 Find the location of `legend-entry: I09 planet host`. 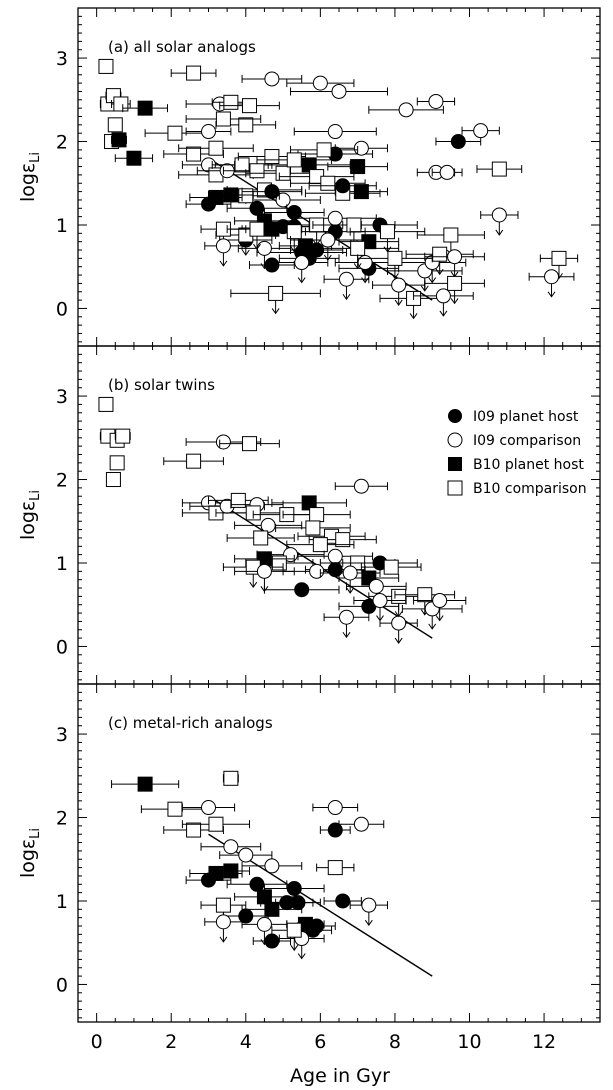

legend-entry: I09 planet host is located at coordinates (513, 417).